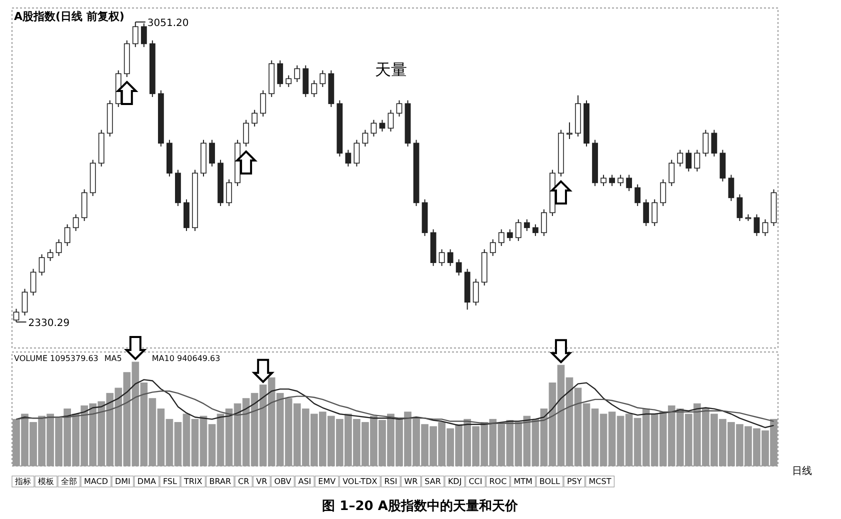  I want to click on text: RSI, so click(391, 481).